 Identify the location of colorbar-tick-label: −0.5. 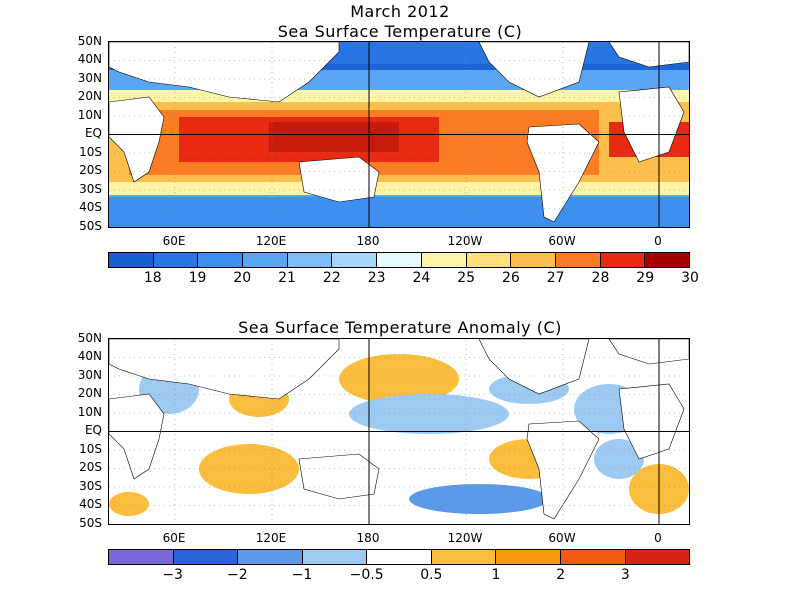
(366, 575).